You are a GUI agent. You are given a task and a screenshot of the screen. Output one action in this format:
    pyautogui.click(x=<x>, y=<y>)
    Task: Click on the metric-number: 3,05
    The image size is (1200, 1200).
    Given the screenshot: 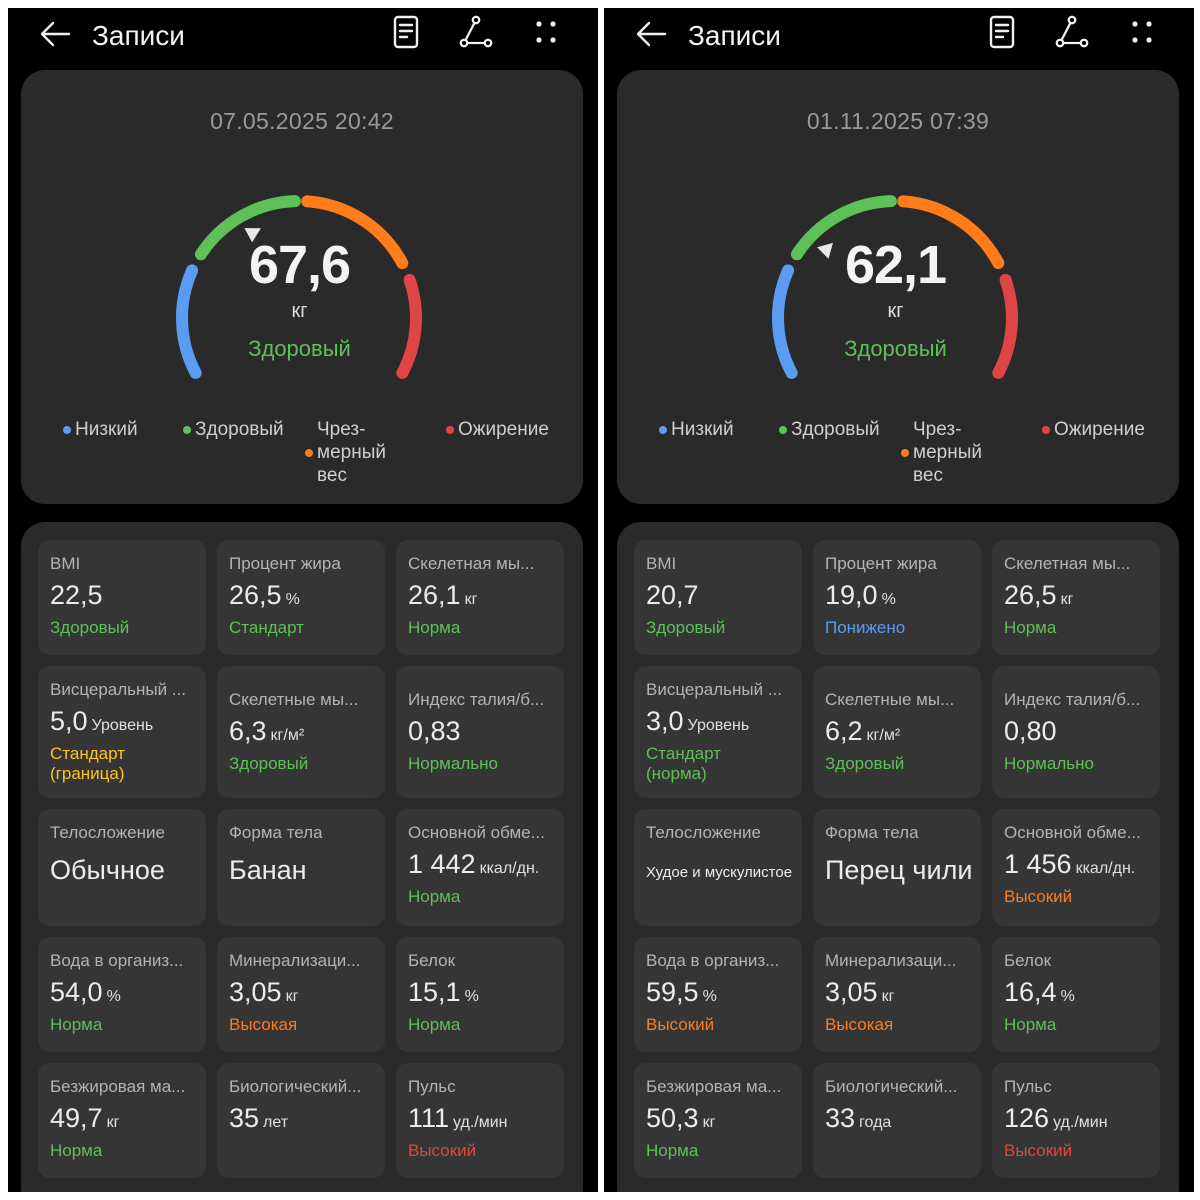 What is the action you would take?
    pyautogui.click(x=851, y=992)
    